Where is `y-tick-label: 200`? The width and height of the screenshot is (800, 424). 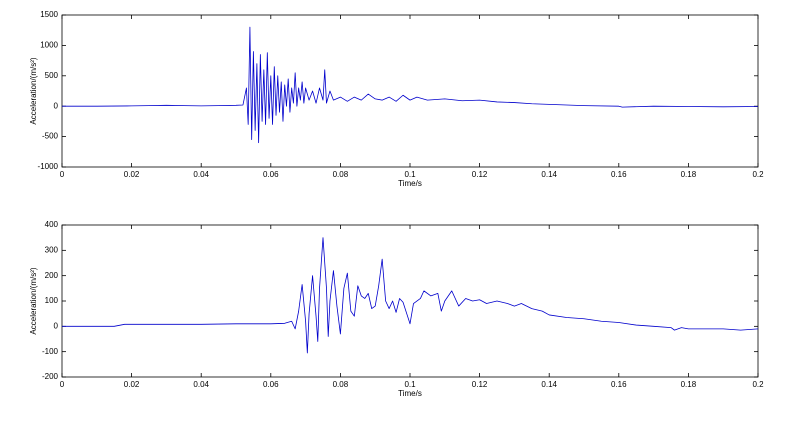
y-tick-label: 200 is located at coordinates (52, 275).